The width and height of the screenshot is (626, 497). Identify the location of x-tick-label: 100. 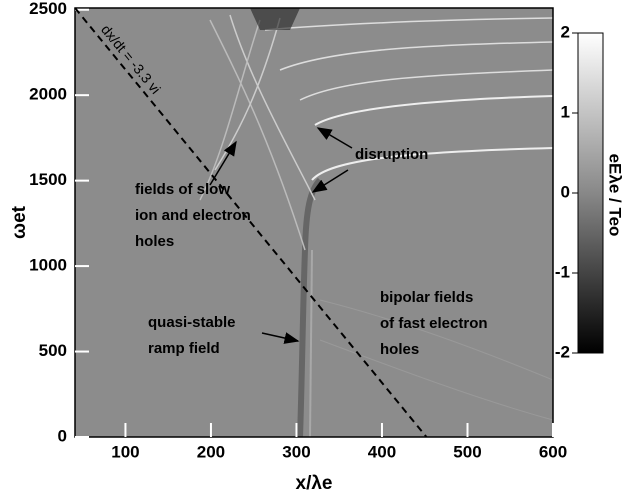
(125, 451).